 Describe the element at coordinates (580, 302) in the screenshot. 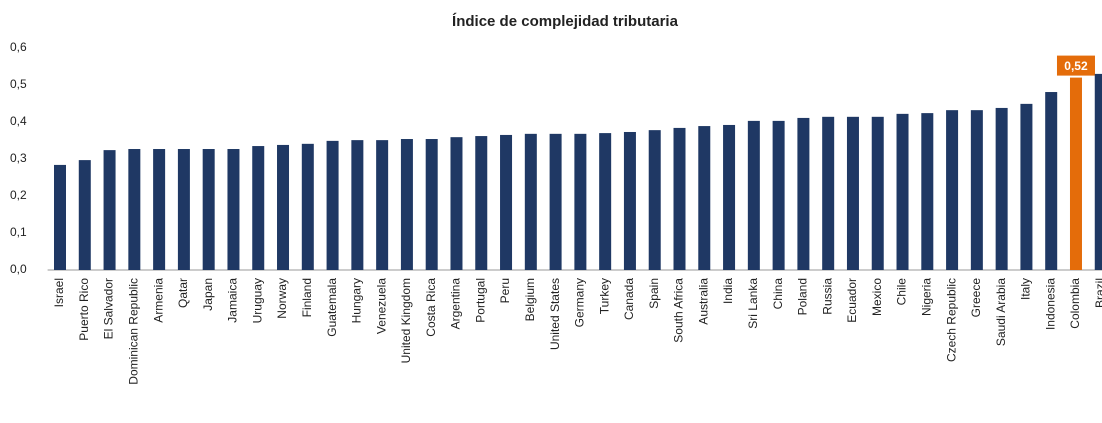

I see `x-tick-label: Germany` at that location.